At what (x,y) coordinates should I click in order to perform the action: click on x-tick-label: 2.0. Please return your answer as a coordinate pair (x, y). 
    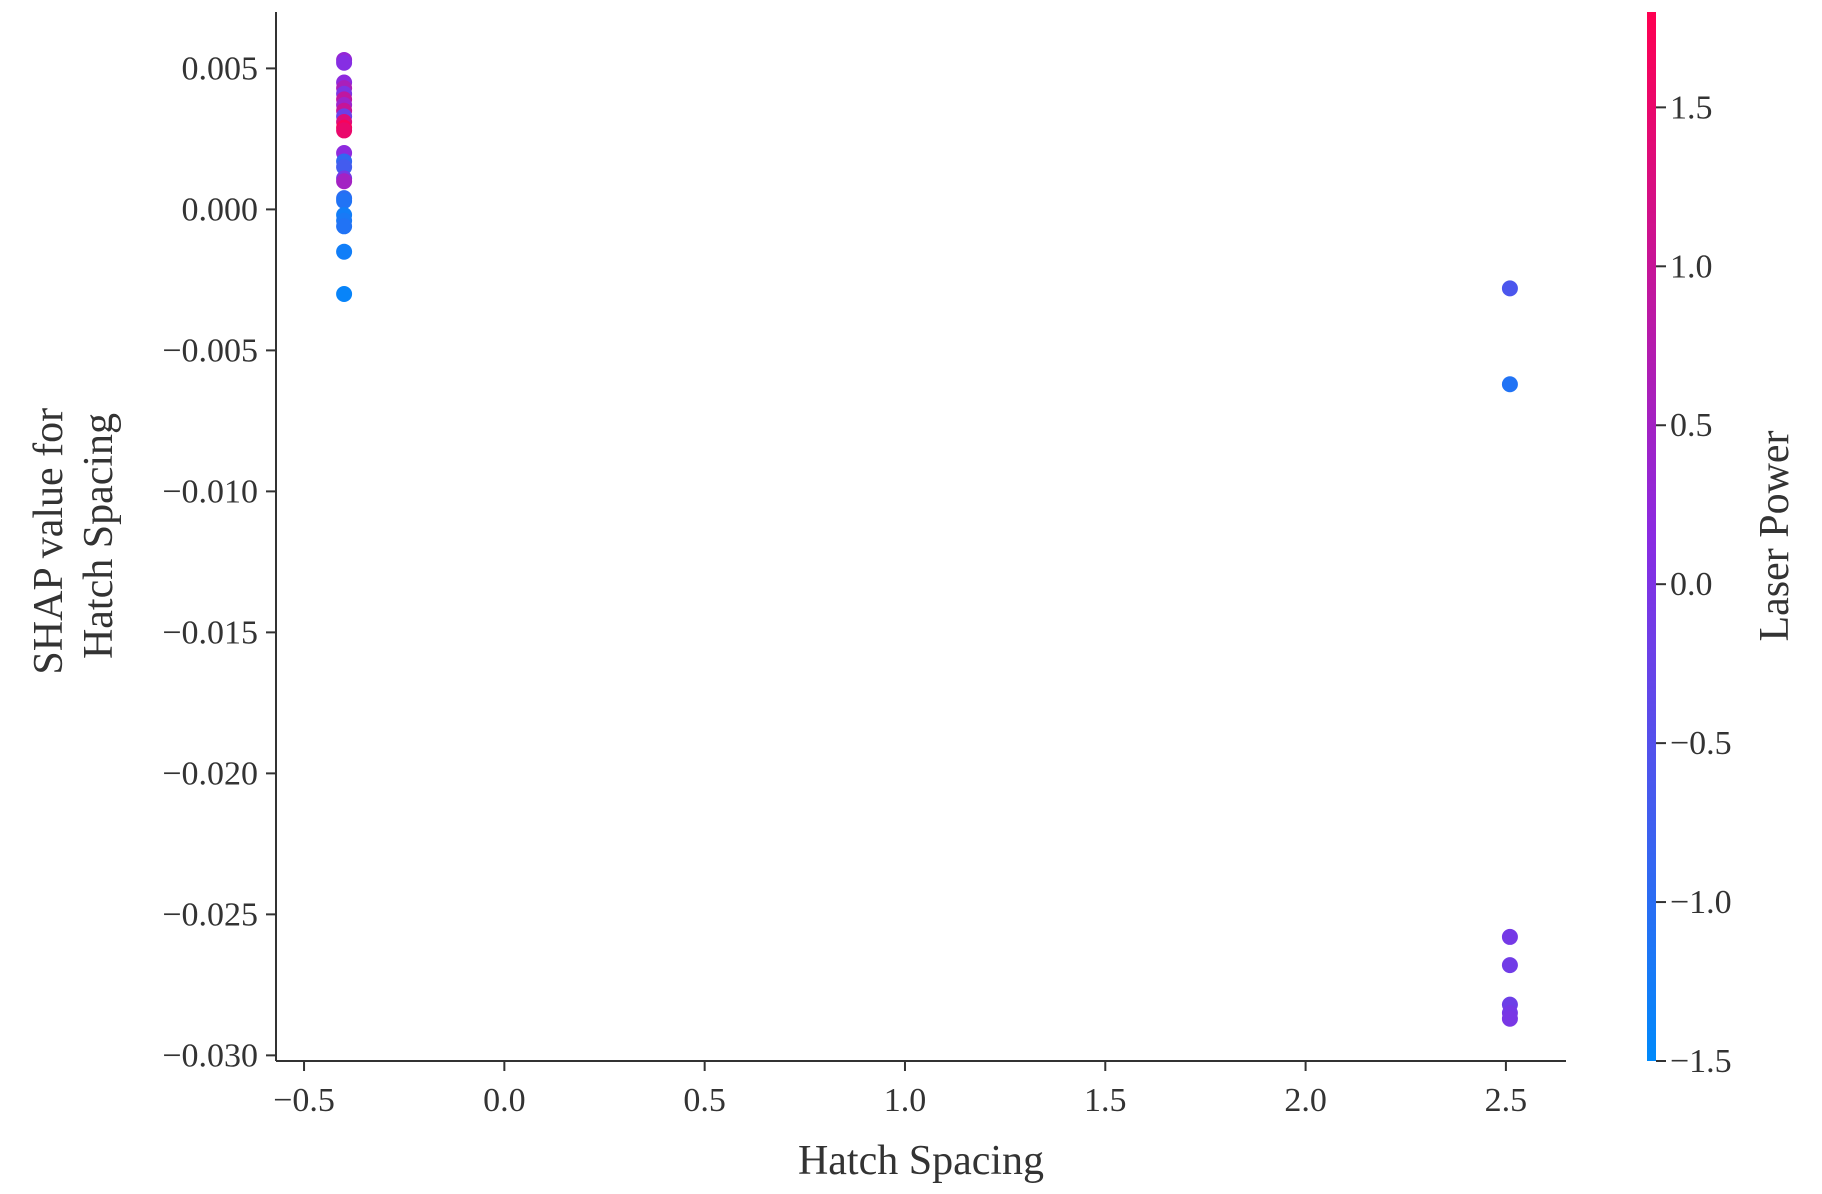
    Looking at the image, I should click on (1305, 1100).